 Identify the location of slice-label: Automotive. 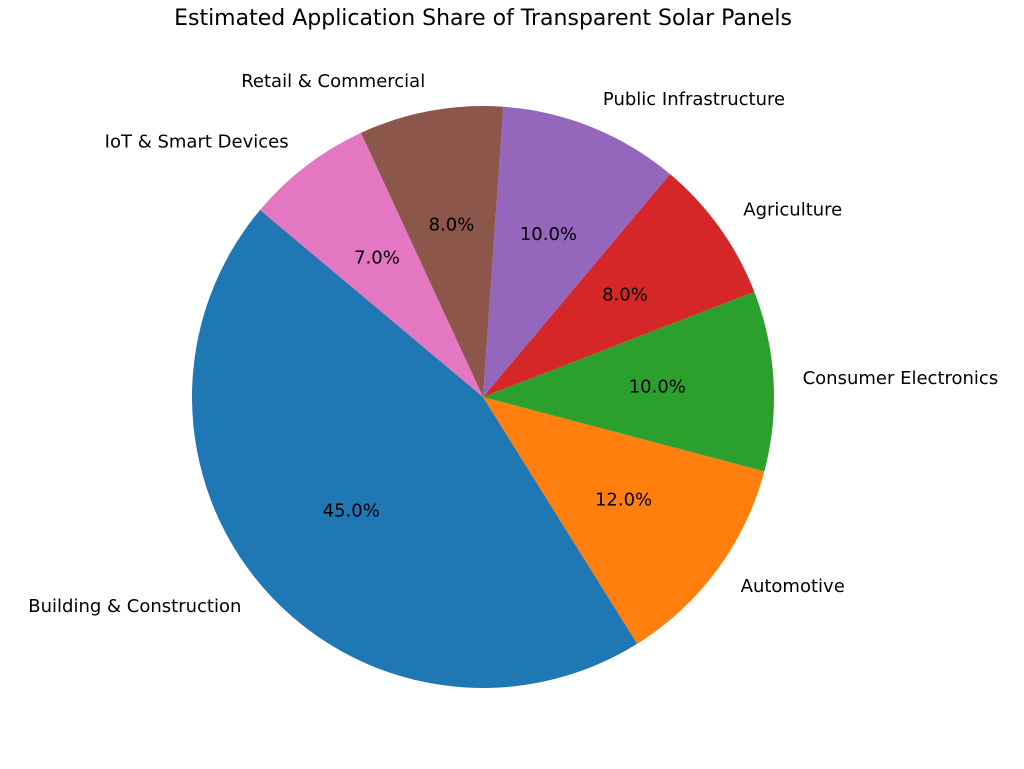
(793, 586).